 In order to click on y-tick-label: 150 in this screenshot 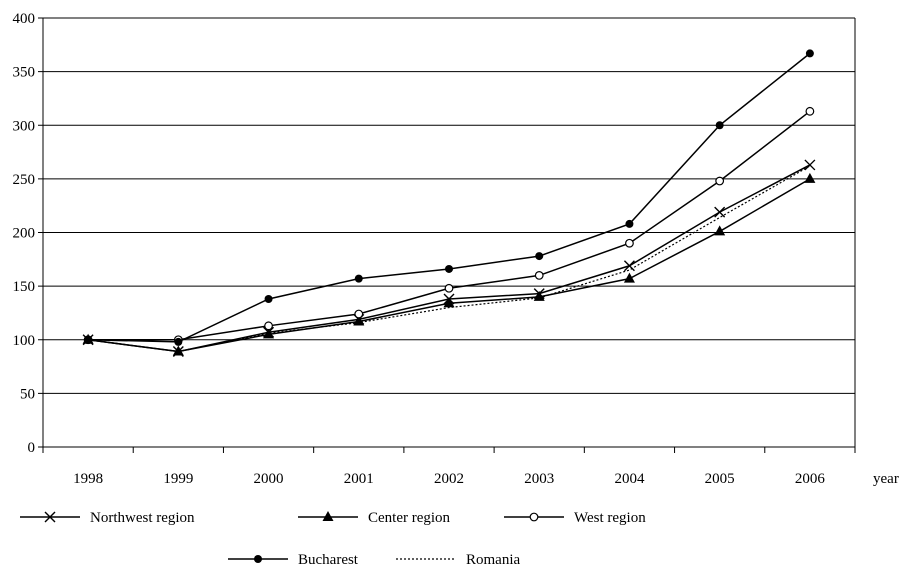, I will do `click(24, 287)`.